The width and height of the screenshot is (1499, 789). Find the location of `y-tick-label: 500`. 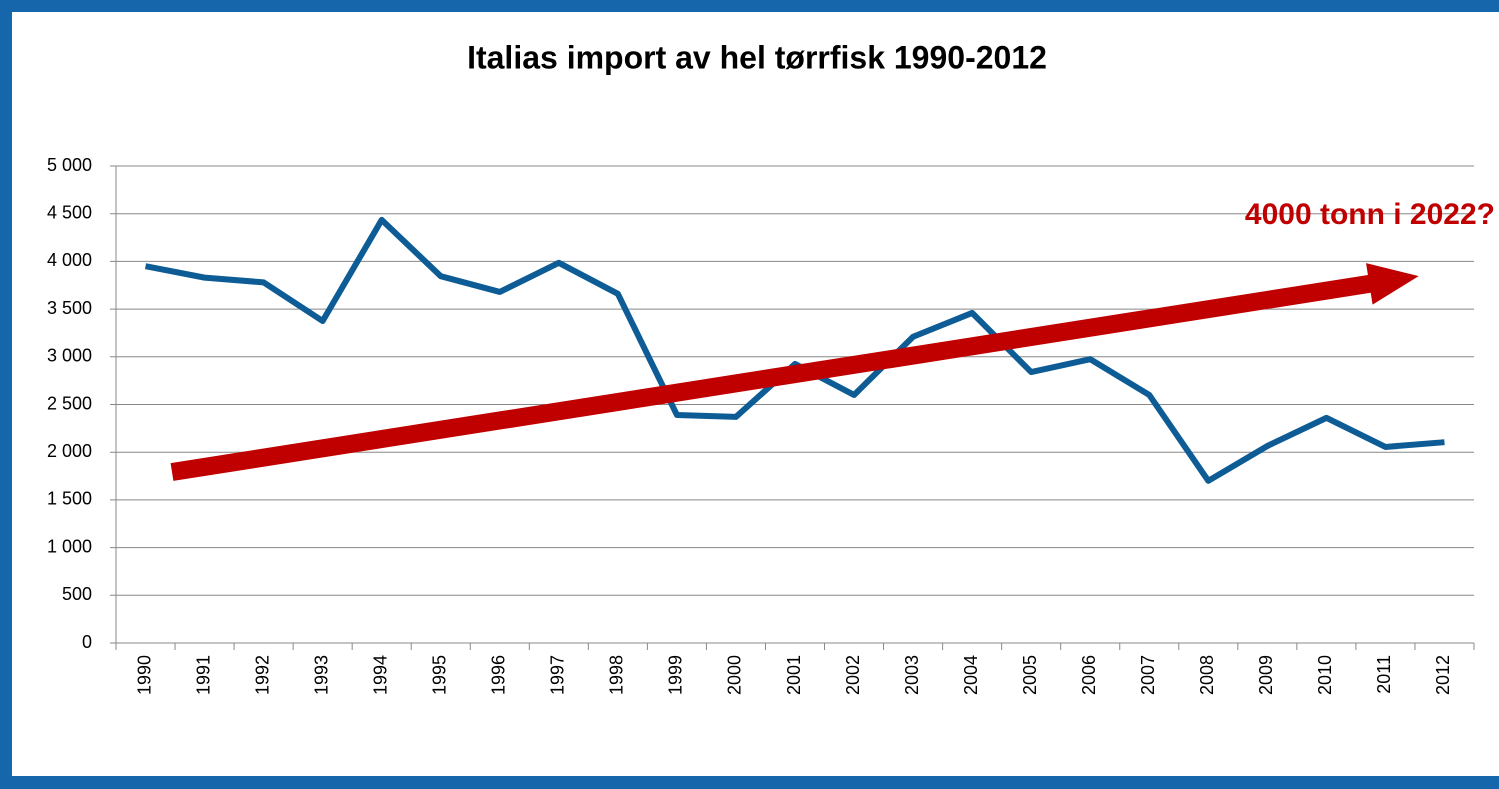

y-tick-label: 500 is located at coordinates (77, 594).